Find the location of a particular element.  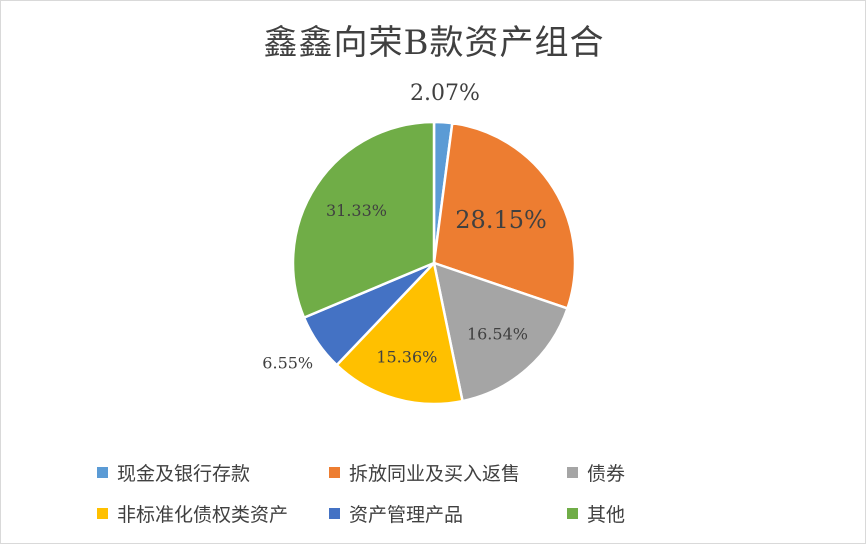

legend-item-interbank: 拆放同业及买入返售 is located at coordinates (448, 472).